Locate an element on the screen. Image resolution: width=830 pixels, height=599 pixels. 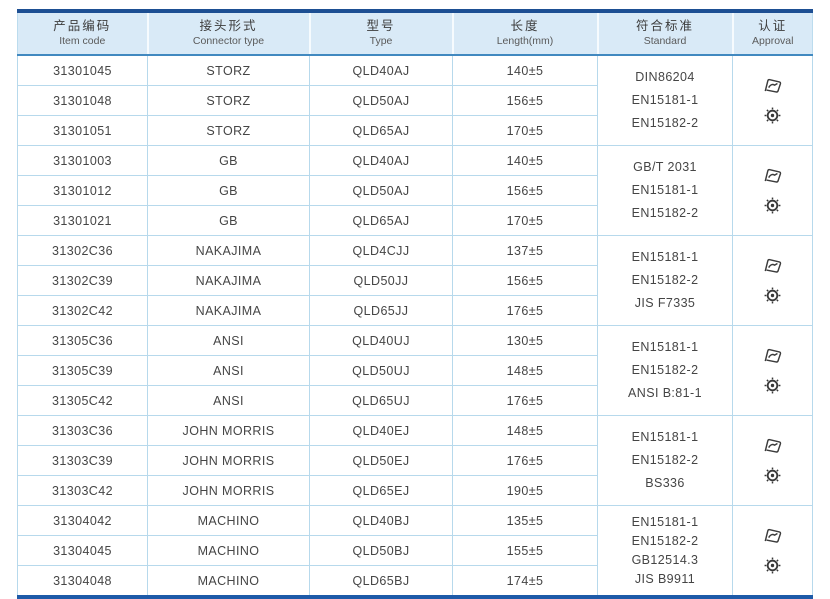
col-header-type: 型号 Type is located at coordinates (380, 32).